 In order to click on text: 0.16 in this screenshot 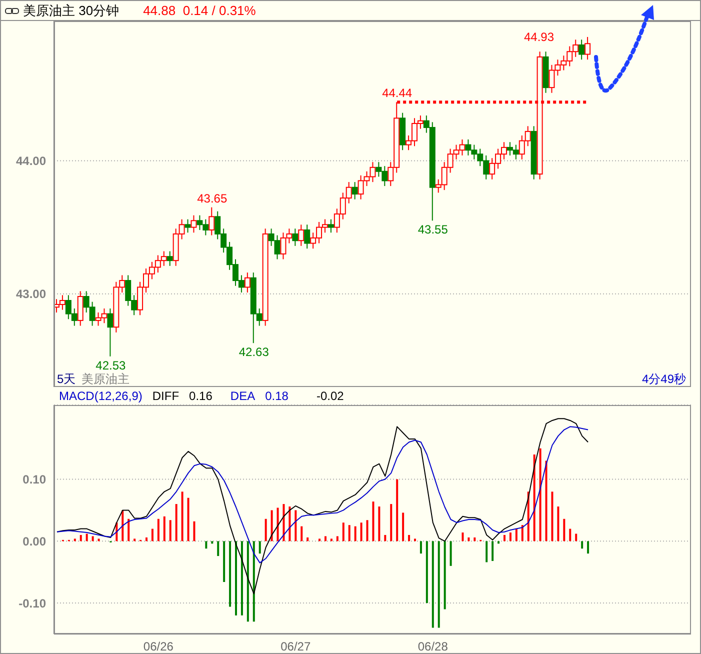, I will do `click(200, 396)`.